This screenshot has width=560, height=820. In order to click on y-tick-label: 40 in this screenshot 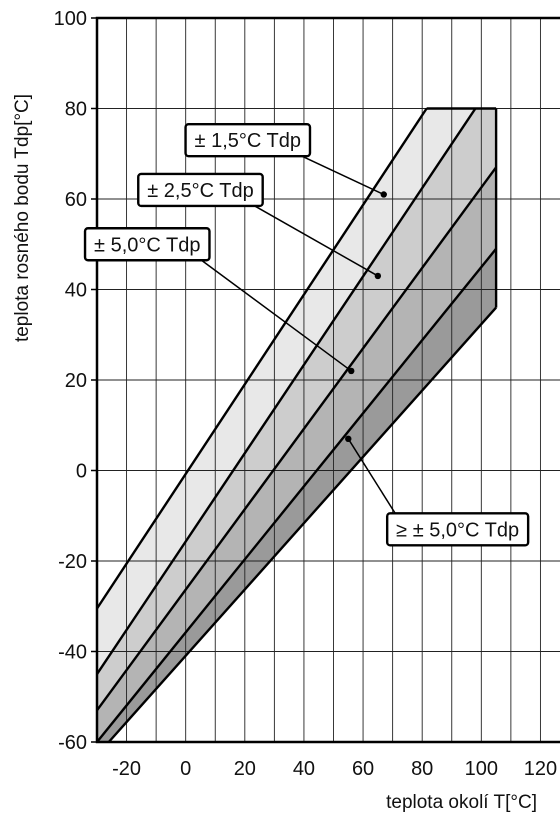, I will do `click(76, 291)`.